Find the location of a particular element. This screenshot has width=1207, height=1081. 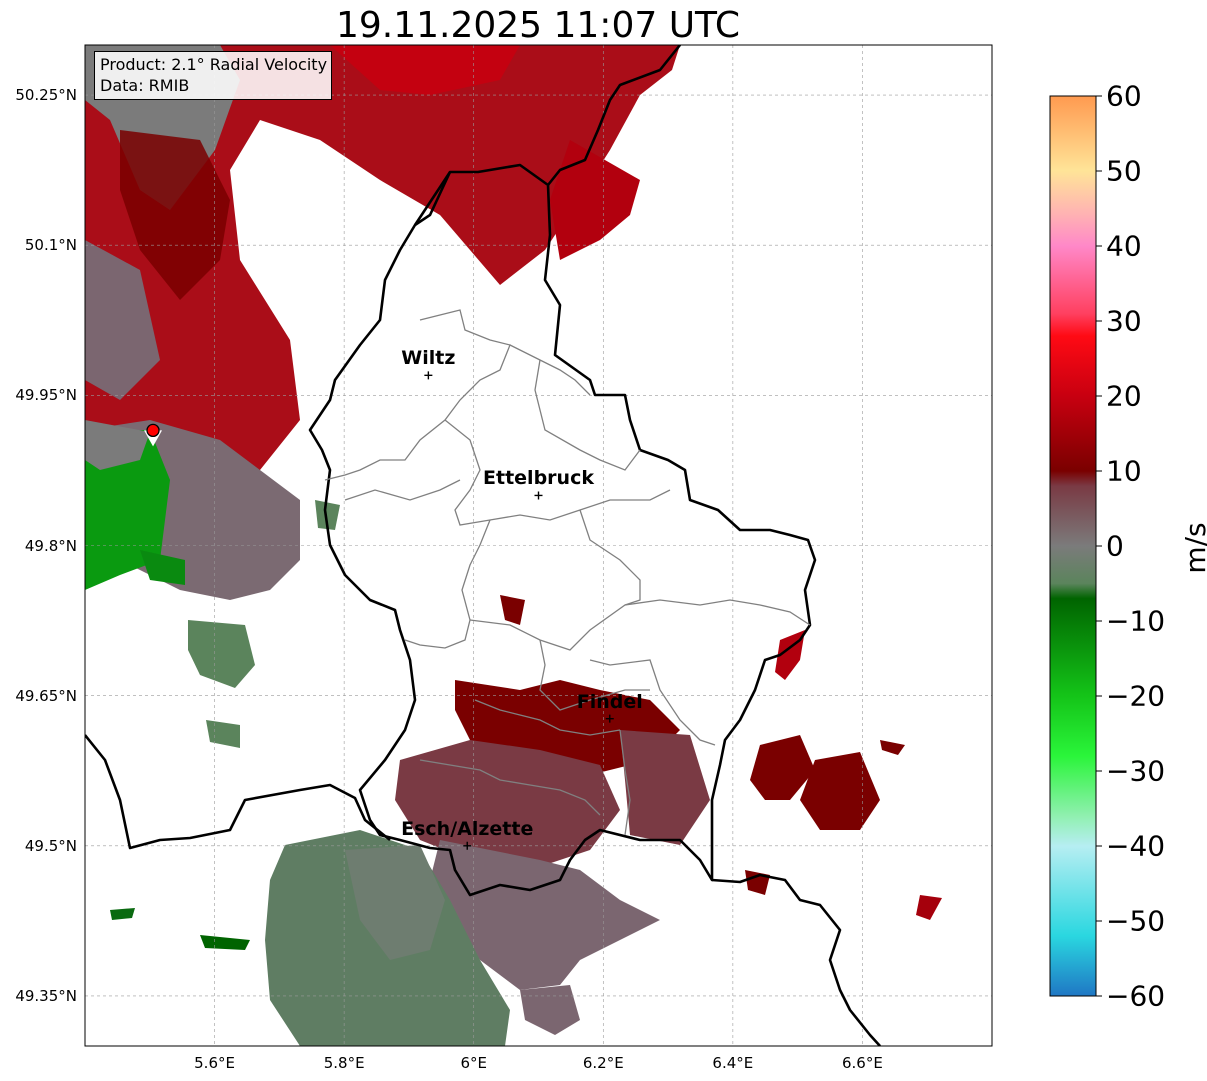

colorbar-tick-label: −20 is located at coordinates (1136, 696).